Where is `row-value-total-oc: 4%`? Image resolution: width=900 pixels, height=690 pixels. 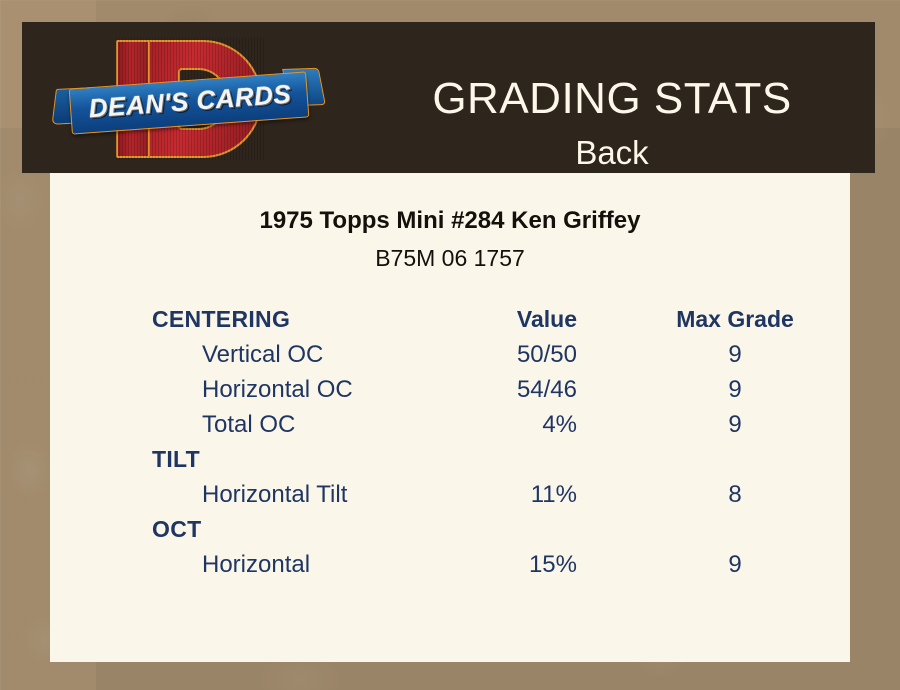 row-value-total-oc: 4% is located at coordinates (559, 424).